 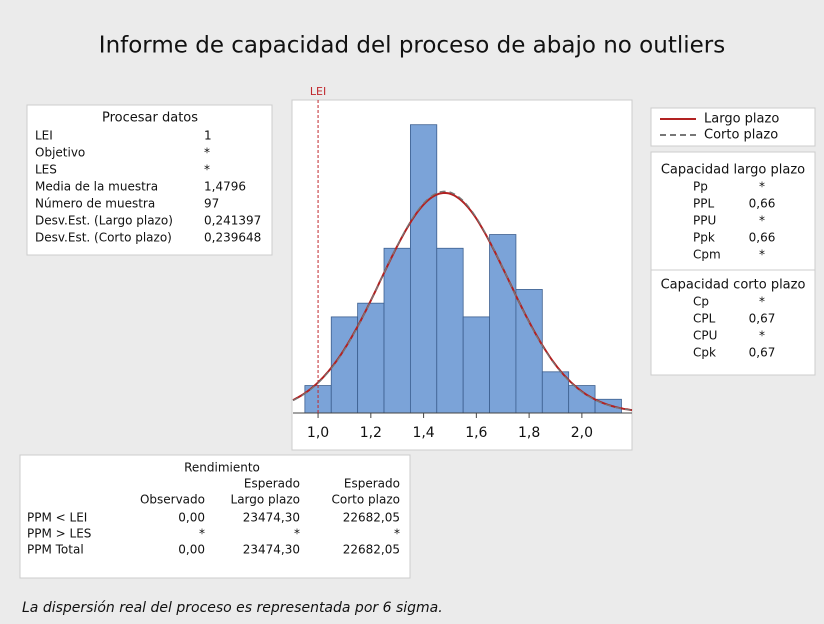 I want to click on cap-label: Cpk, so click(x=704, y=353).